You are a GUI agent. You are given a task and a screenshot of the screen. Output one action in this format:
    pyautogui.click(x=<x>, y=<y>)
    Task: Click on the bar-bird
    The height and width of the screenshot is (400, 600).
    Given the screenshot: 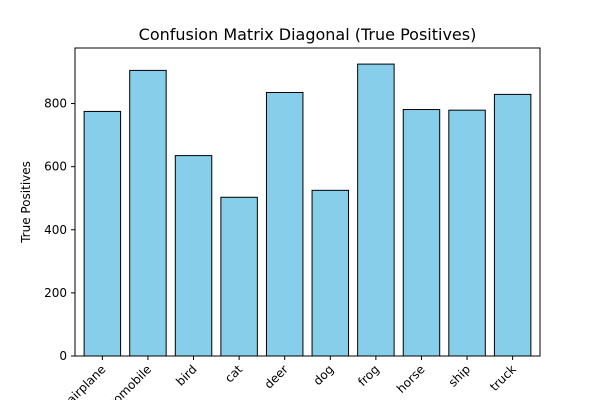 What is the action you would take?
    pyautogui.click(x=193, y=256)
    